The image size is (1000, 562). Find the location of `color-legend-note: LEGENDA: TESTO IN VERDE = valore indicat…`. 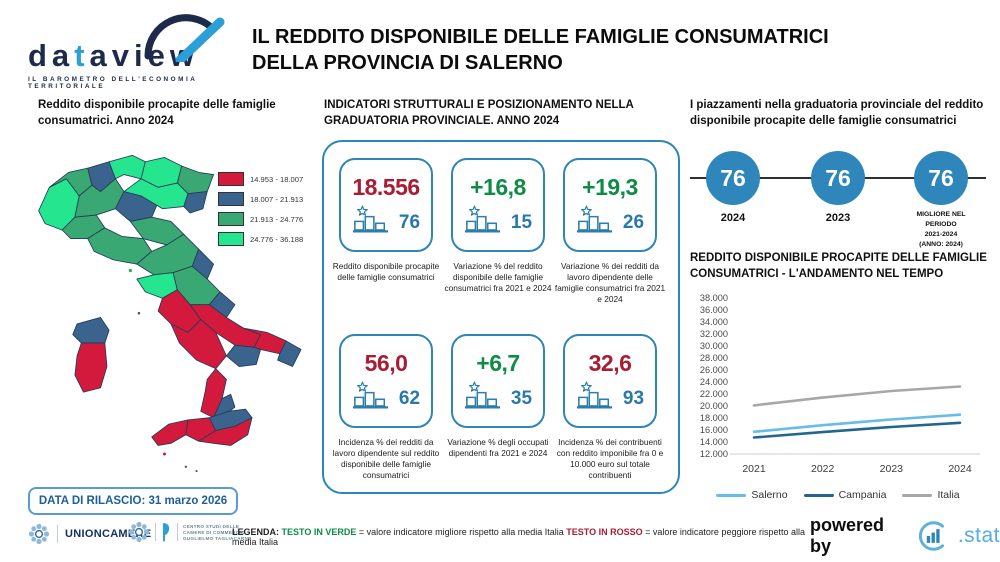

color-legend-note: LEGENDA: TESTO IN VERDE = valore indicat… is located at coordinates (519, 537).